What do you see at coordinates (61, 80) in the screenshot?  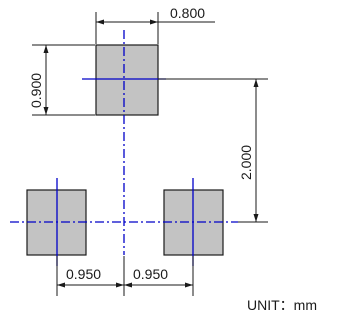 I see `pad-height-dimension: 0.900` at bounding box center [61, 80].